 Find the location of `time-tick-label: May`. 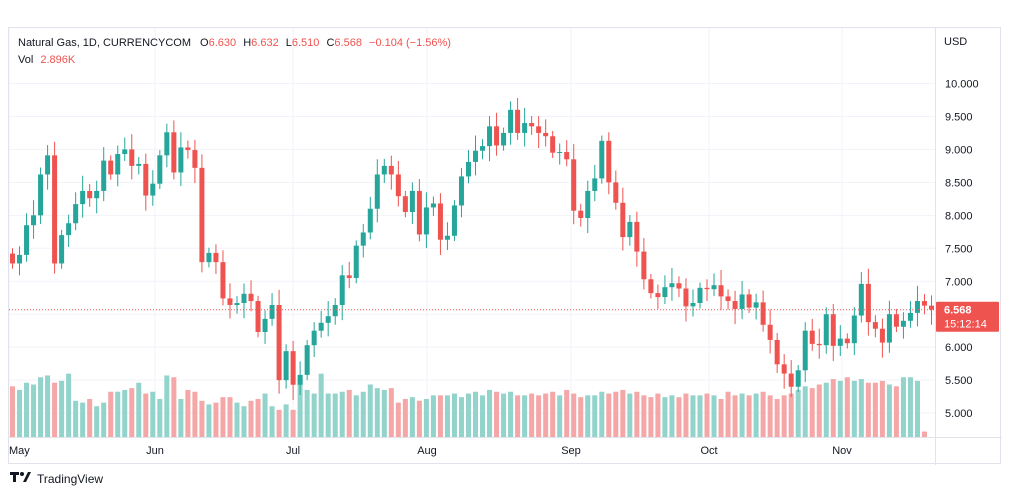

time-tick-label: May is located at coordinates (19, 451).